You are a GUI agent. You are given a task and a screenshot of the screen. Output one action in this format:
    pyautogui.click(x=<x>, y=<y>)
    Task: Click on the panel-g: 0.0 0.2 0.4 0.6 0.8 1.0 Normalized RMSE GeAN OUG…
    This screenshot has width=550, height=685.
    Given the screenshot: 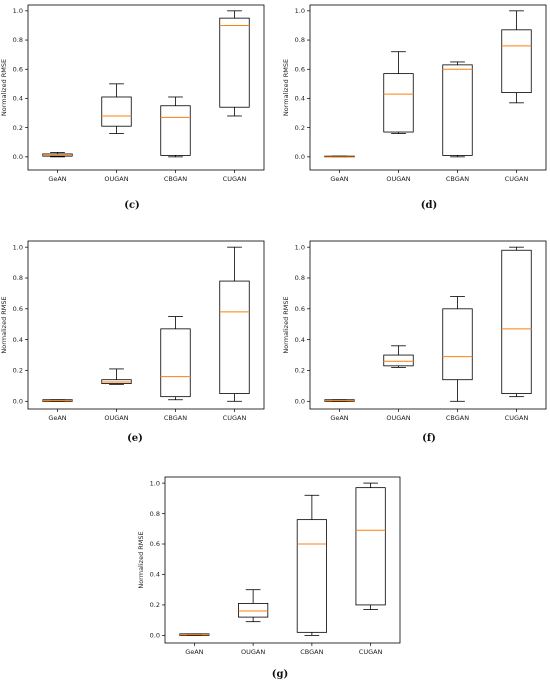 What is the action you would take?
    pyautogui.click(x=269, y=578)
    